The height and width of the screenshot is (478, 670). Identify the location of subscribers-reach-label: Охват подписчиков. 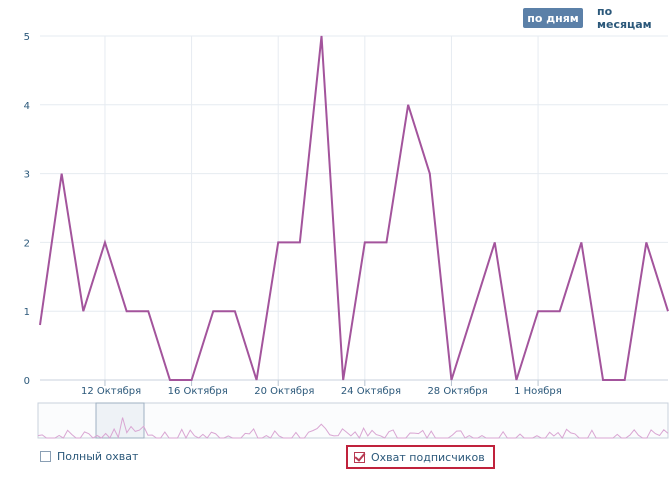
(428, 457).